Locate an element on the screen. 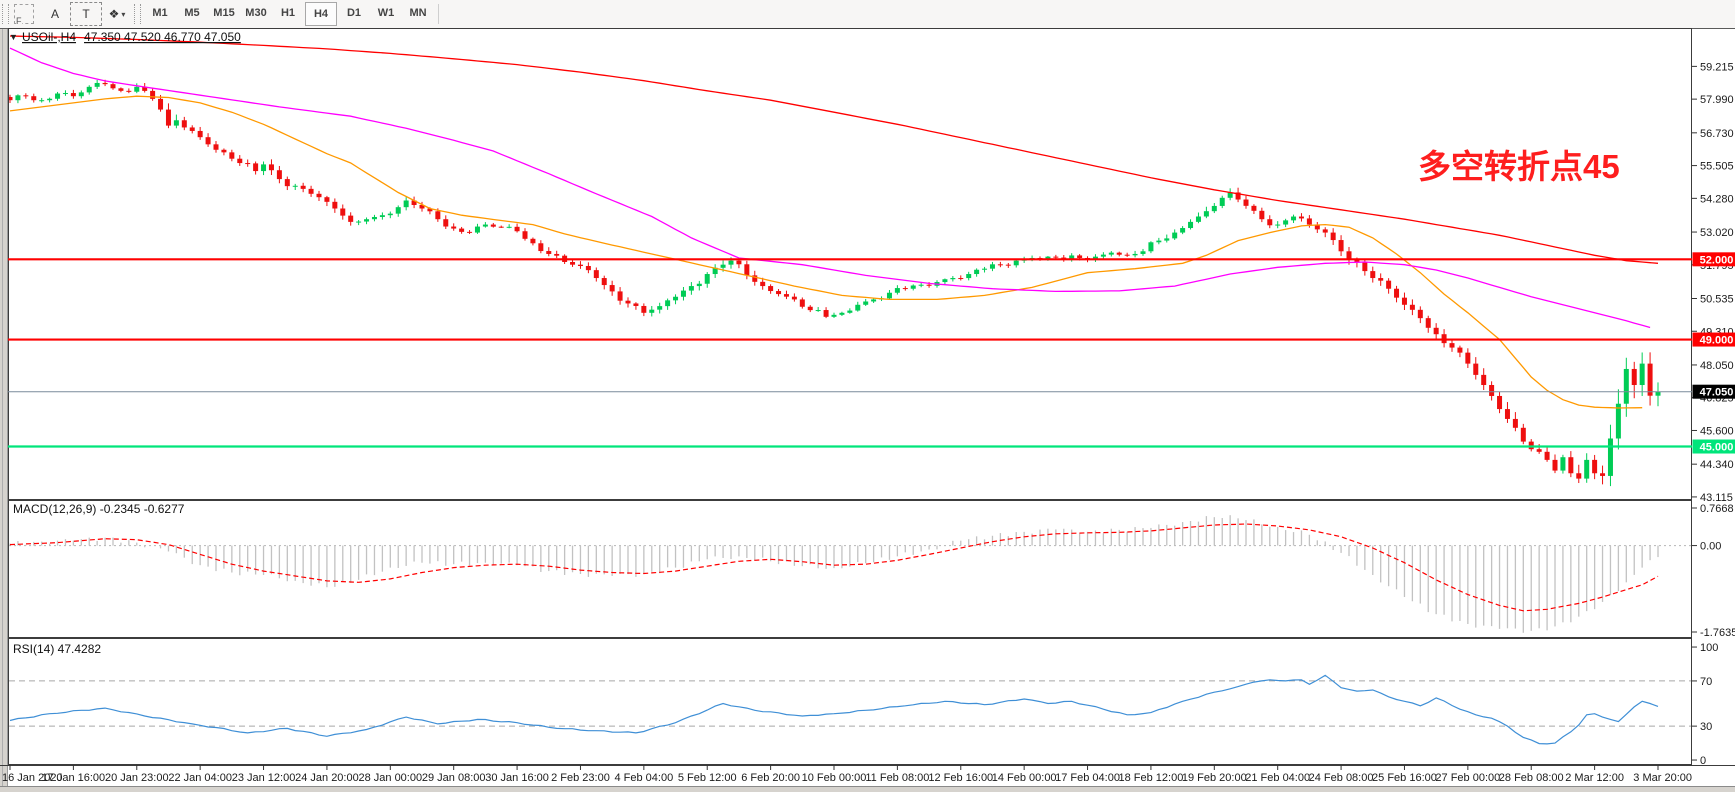 Image resolution: width=1735 pixels, height=792 pixels. svg-text: 45.000 is located at coordinates (1717, 448).